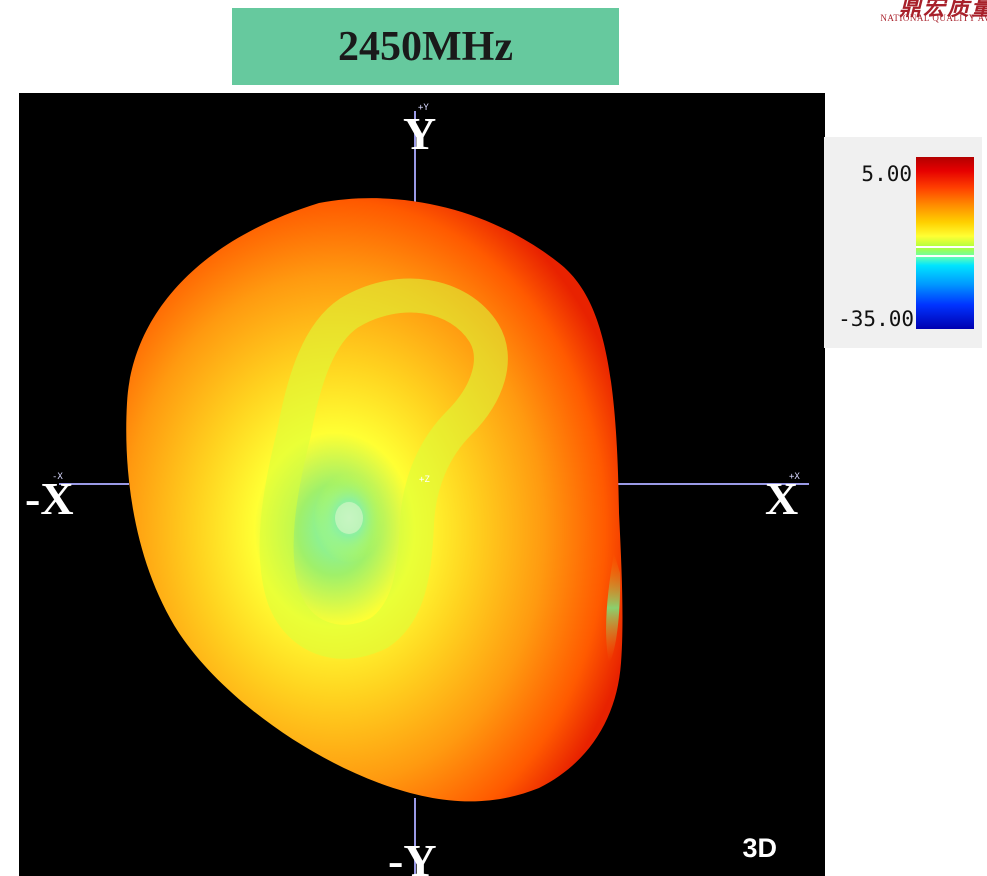 This screenshot has height=876, width=987. I want to click on colorbar-min-label: -35.00, so click(876, 319).